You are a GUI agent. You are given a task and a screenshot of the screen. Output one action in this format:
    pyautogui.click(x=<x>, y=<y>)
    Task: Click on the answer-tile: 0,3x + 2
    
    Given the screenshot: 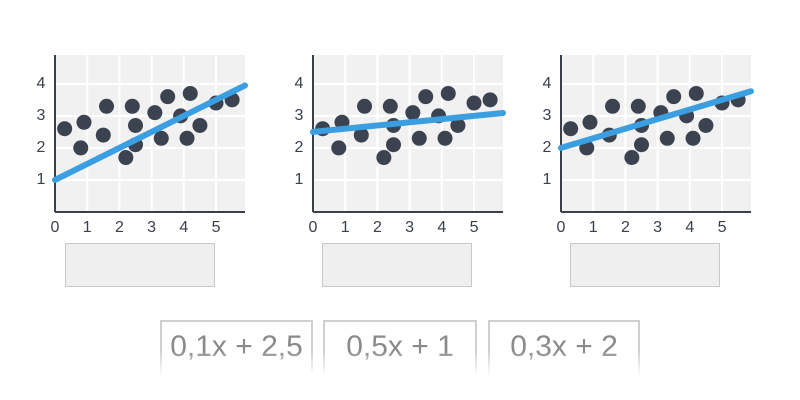 What is the action you would take?
    pyautogui.click(x=564, y=348)
    